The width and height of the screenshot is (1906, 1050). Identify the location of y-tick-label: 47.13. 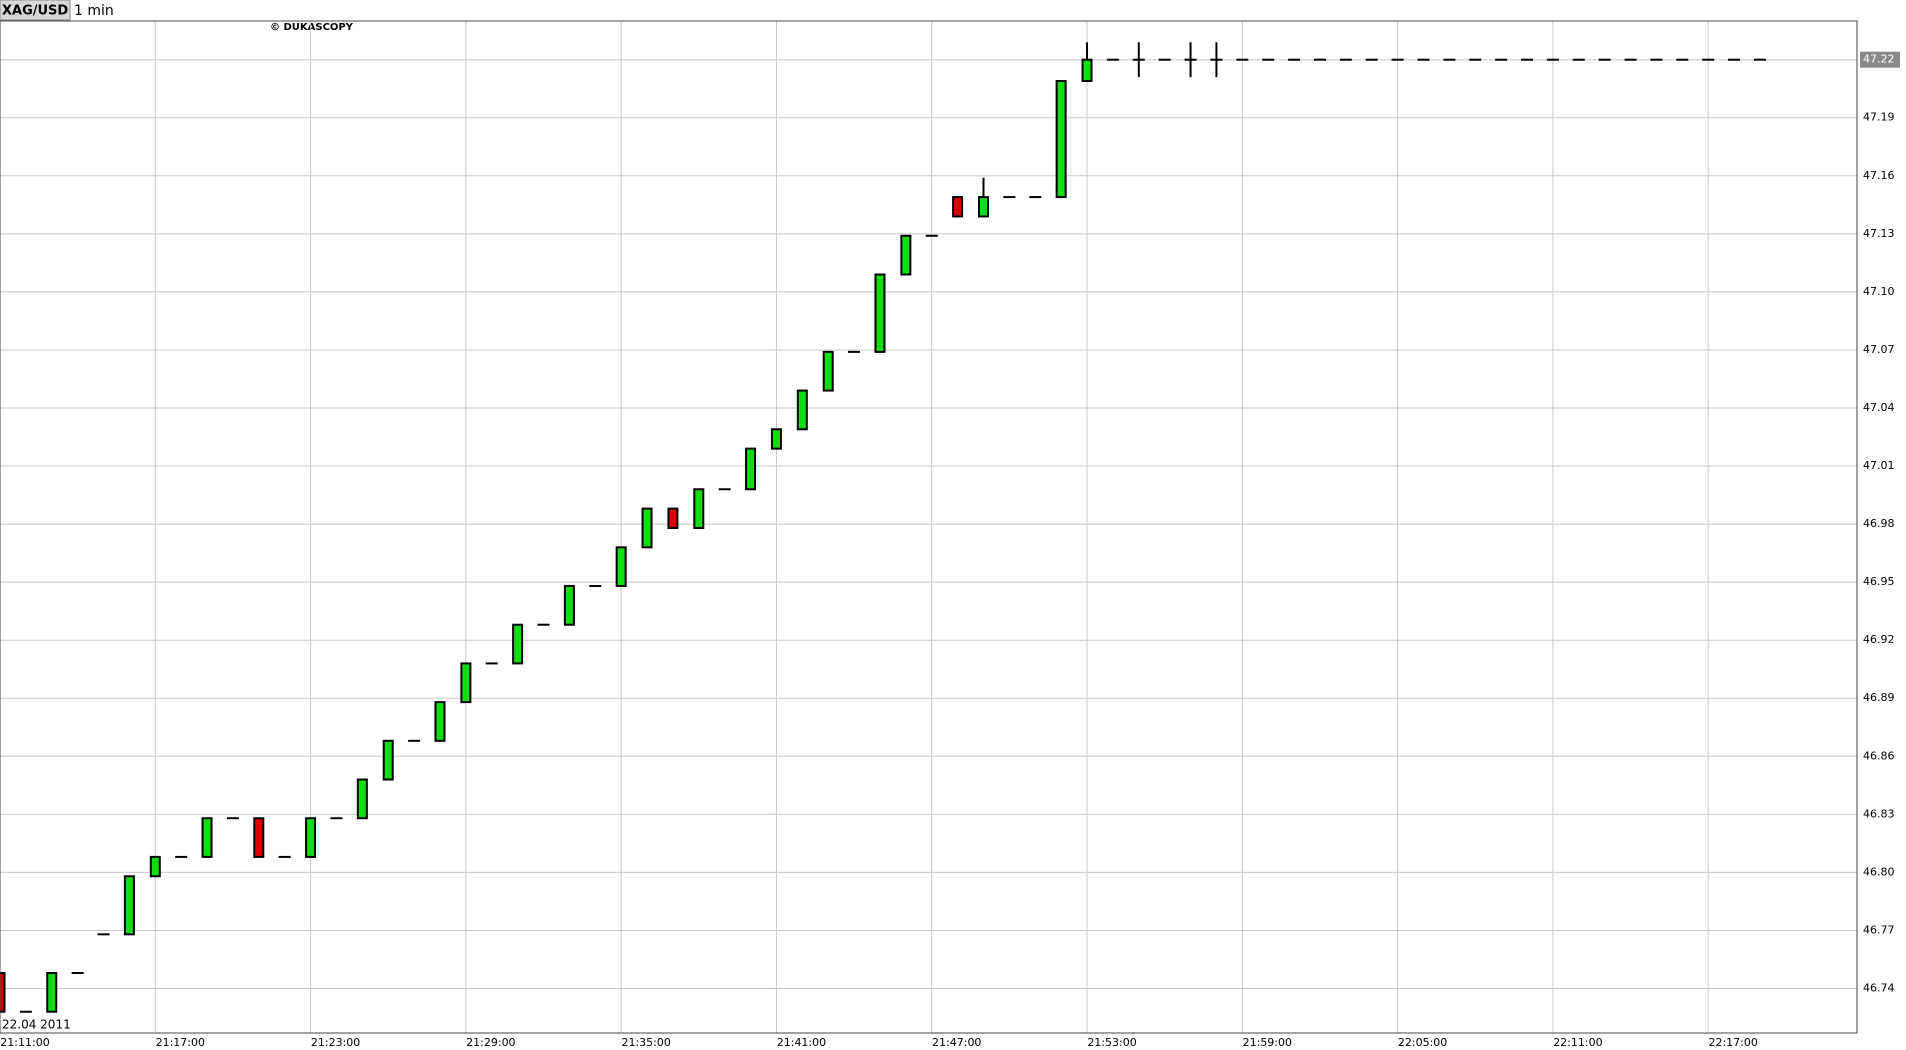
(1879, 233).